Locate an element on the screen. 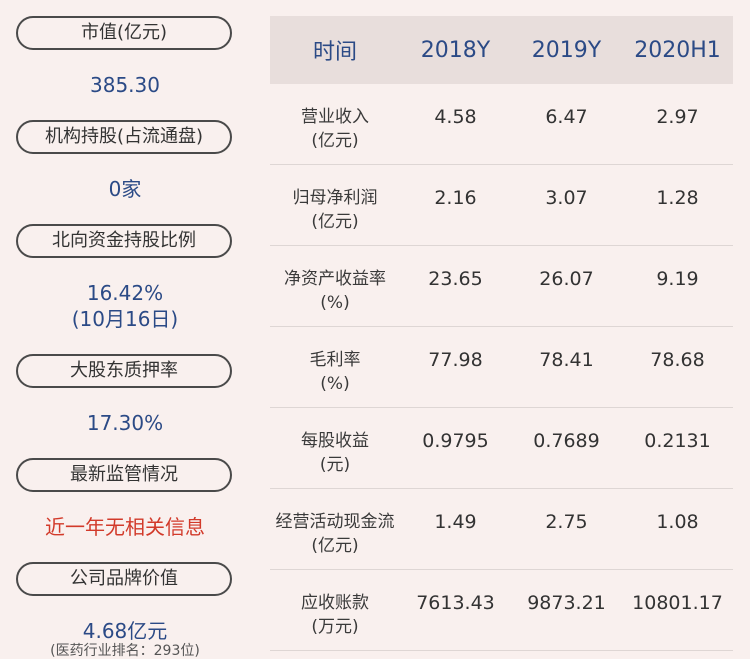 The width and height of the screenshot is (750, 659). table-cell: 0.2131 is located at coordinates (677, 441).